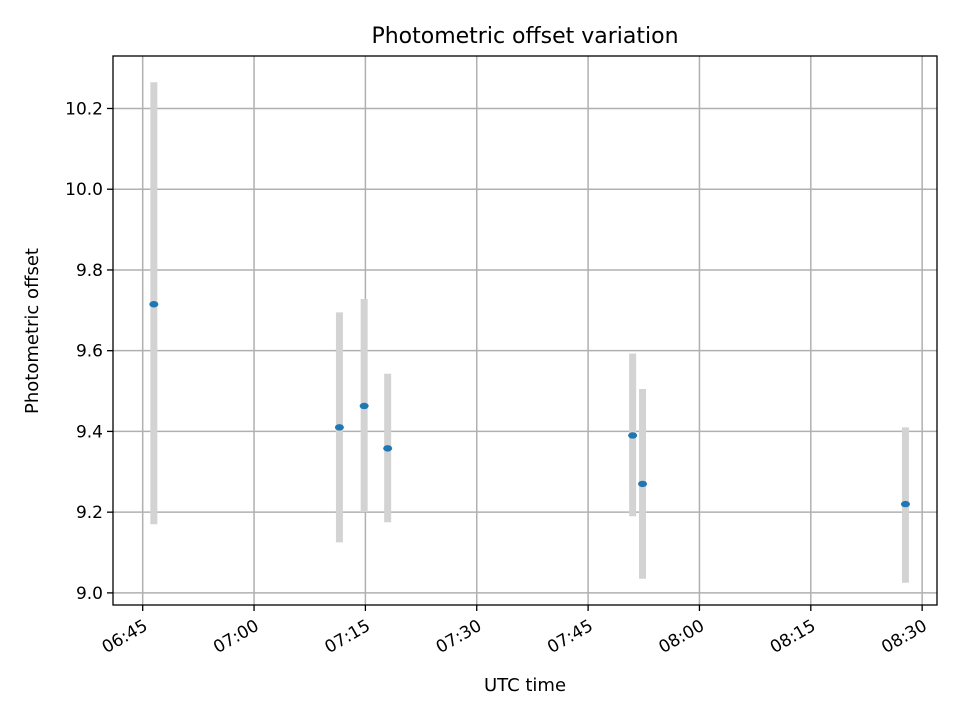  Describe the element at coordinates (793, 637) in the screenshot. I see `x-tick-label: 08:15` at that location.